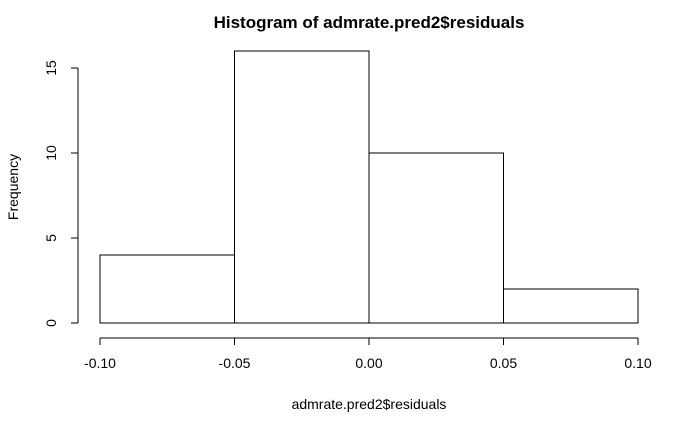 This screenshot has width=700, height=432. Describe the element at coordinates (51, 153) in the screenshot. I see `y-tick-label: 10` at that location.